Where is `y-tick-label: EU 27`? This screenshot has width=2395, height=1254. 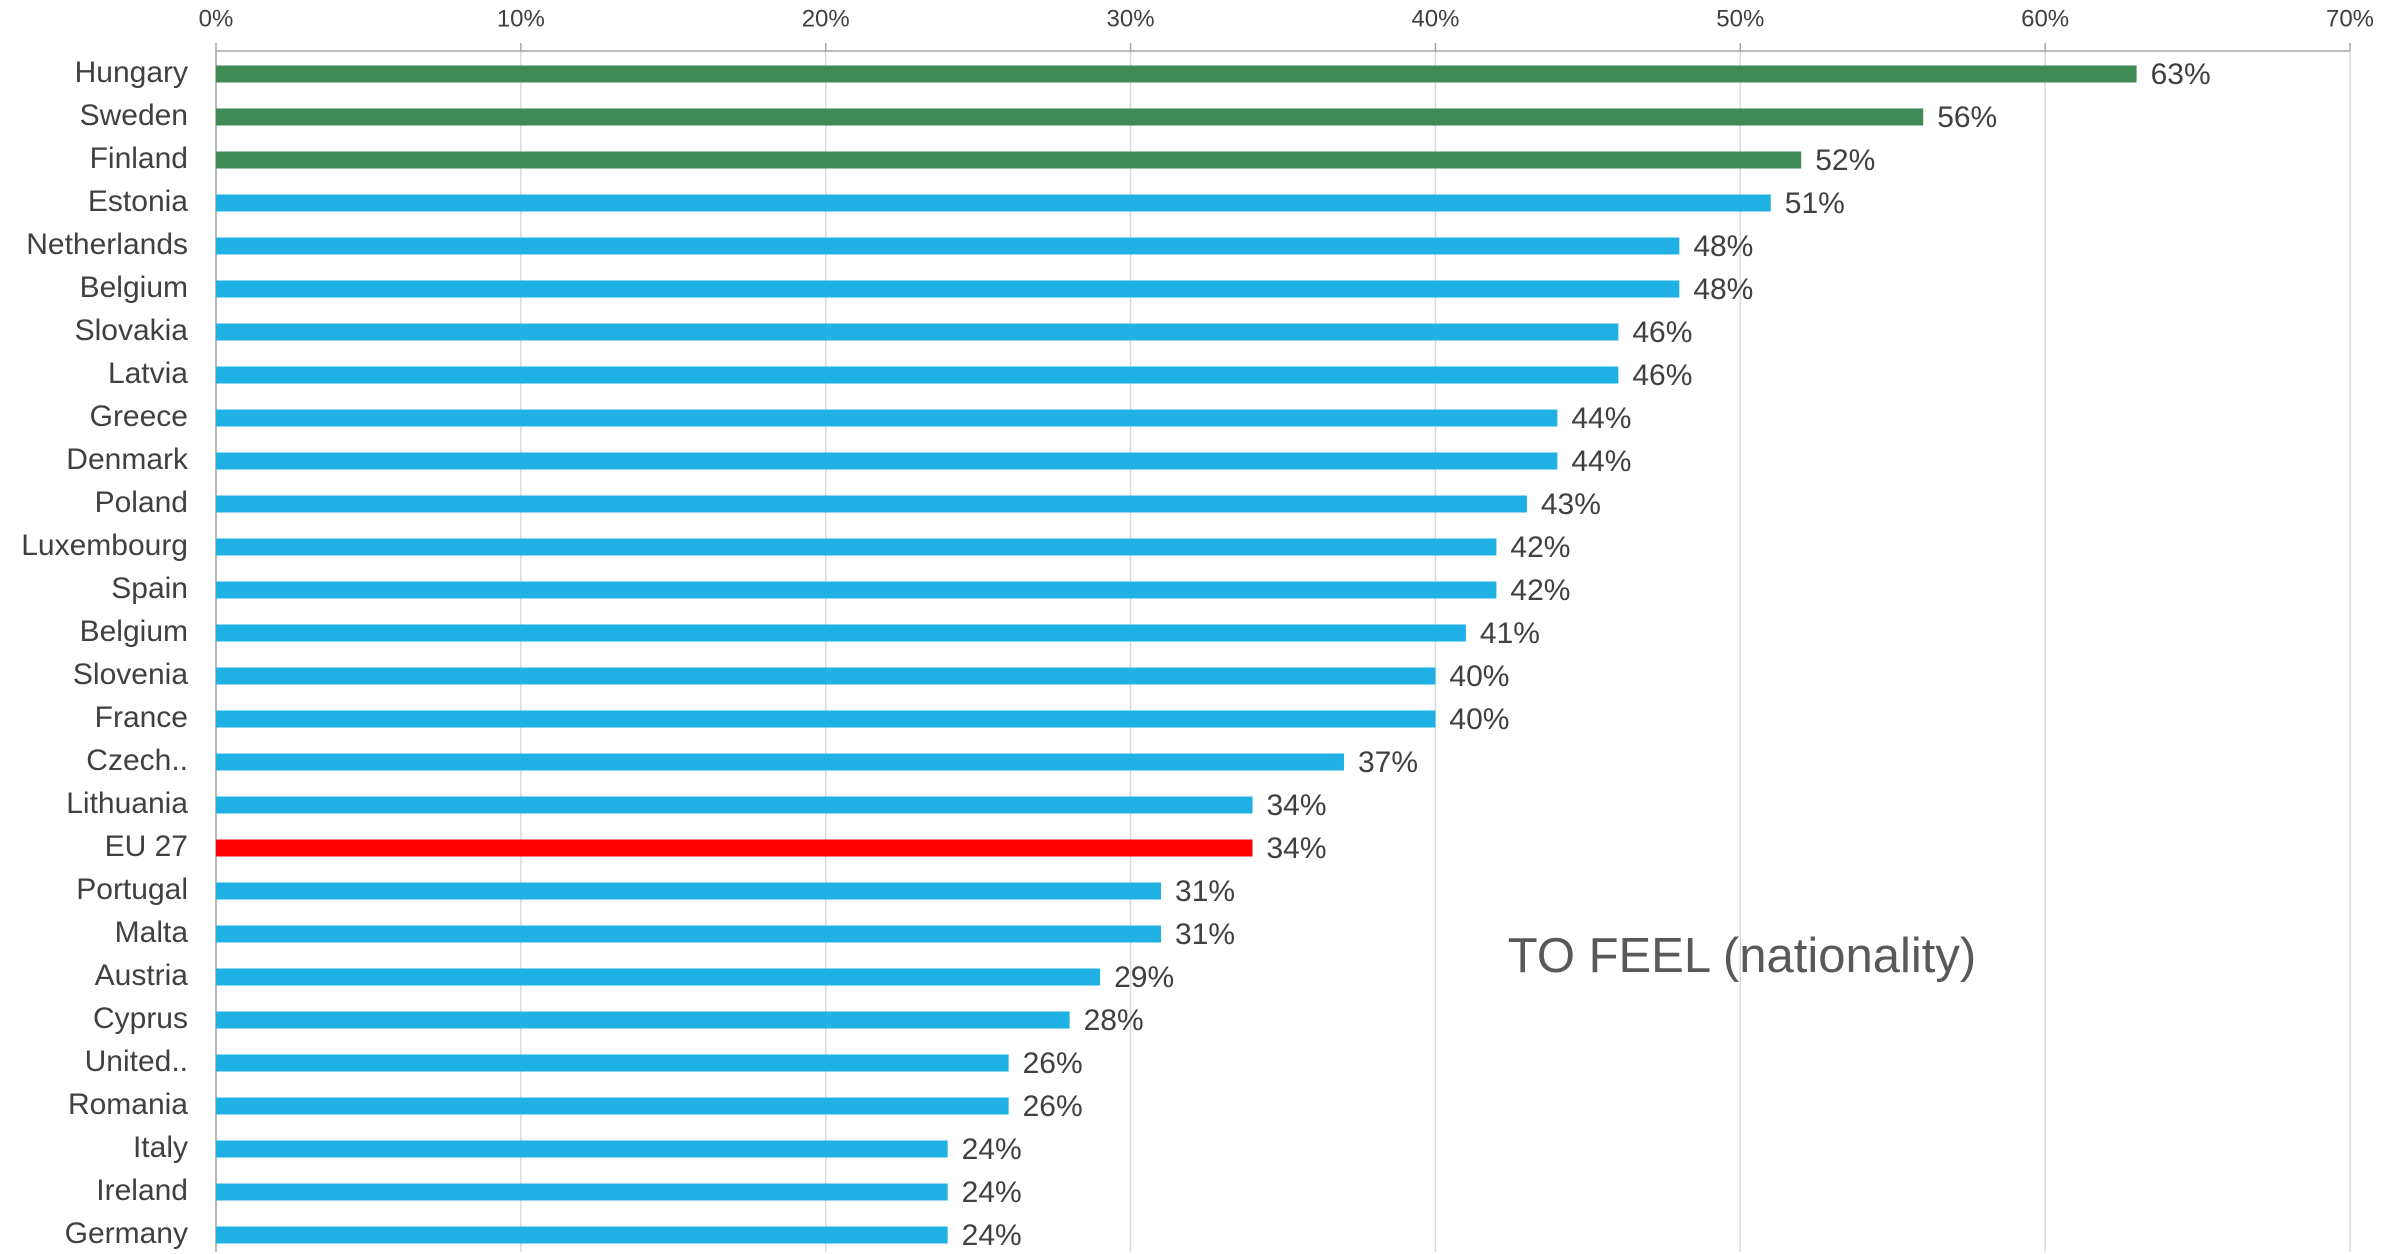 y-tick-label: EU 27 is located at coordinates (146, 846).